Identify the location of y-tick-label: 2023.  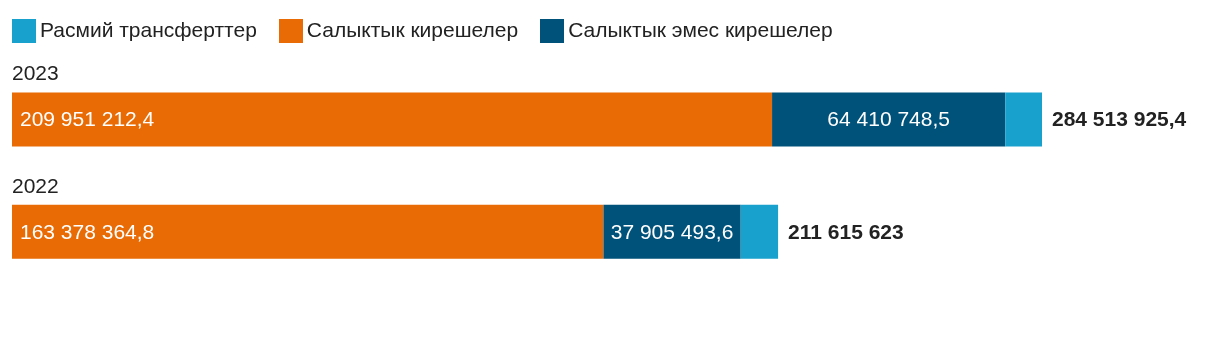
(35, 73).